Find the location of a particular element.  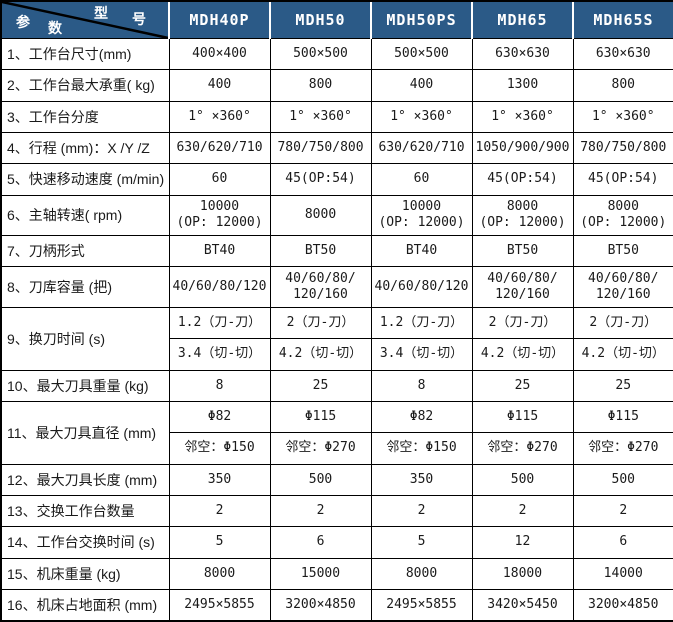

column-header-mdh65s: MDH65S is located at coordinates (622, 19).